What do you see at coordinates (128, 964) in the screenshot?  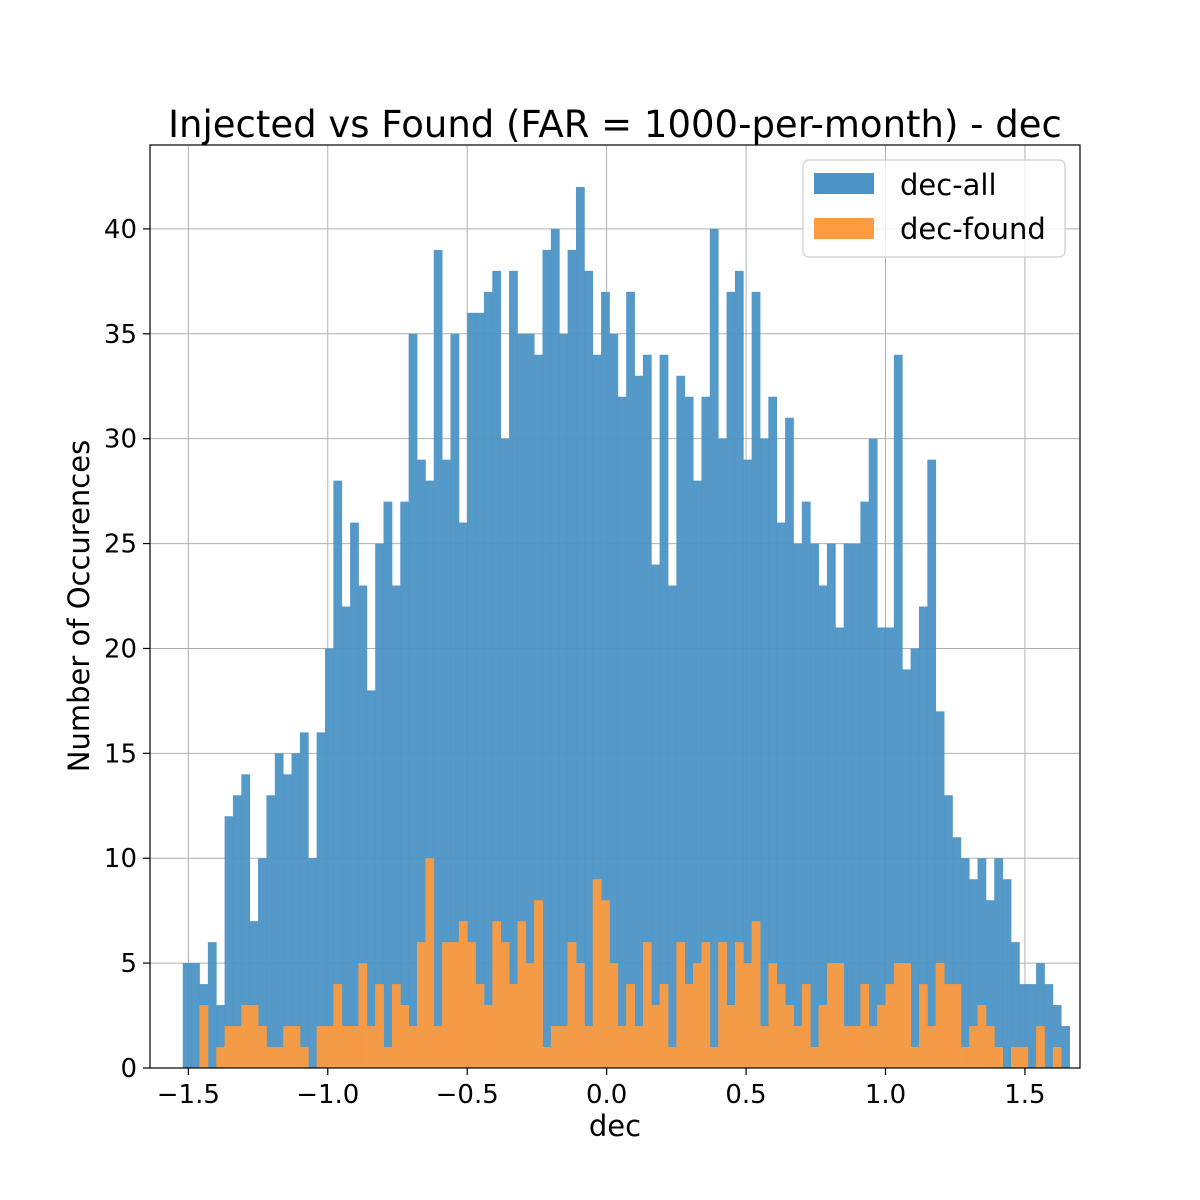 I see `y-tick-label: 5` at bounding box center [128, 964].